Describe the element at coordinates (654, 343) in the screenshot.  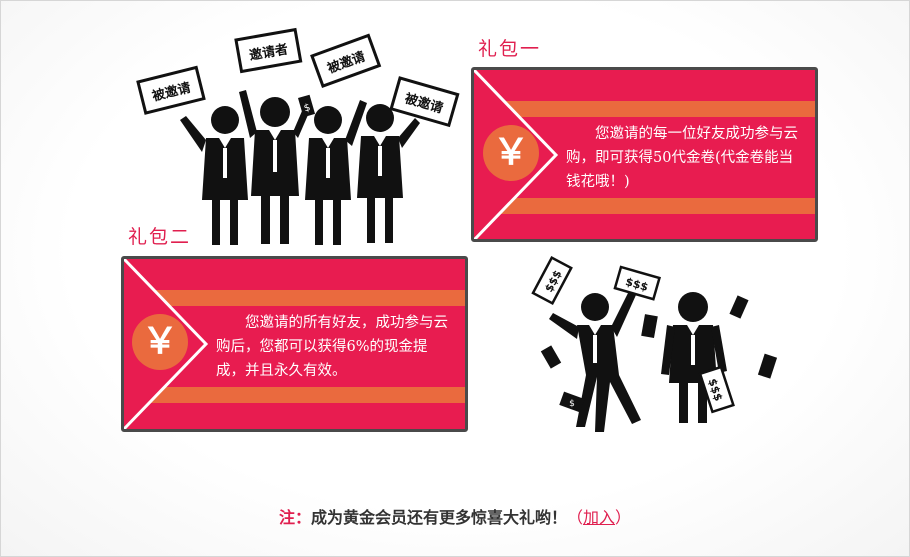
I see `money-people-illustration: $$$ $$$ $$$ $` at that location.